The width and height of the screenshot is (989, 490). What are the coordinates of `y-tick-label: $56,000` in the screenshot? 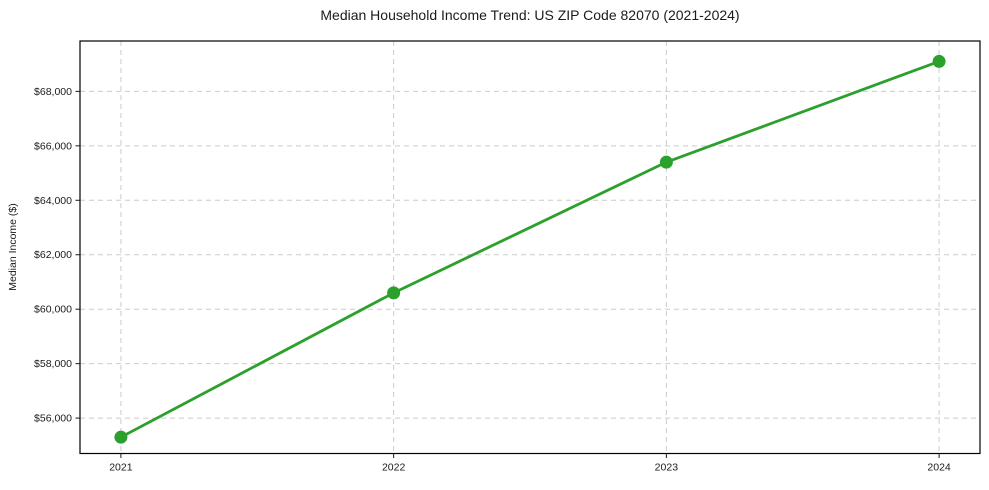 It's located at (53, 419).